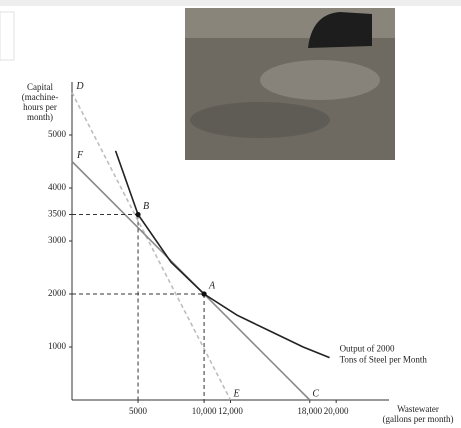 The image size is (461, 428). I want to click on photo-ripple, so click(260, 120).